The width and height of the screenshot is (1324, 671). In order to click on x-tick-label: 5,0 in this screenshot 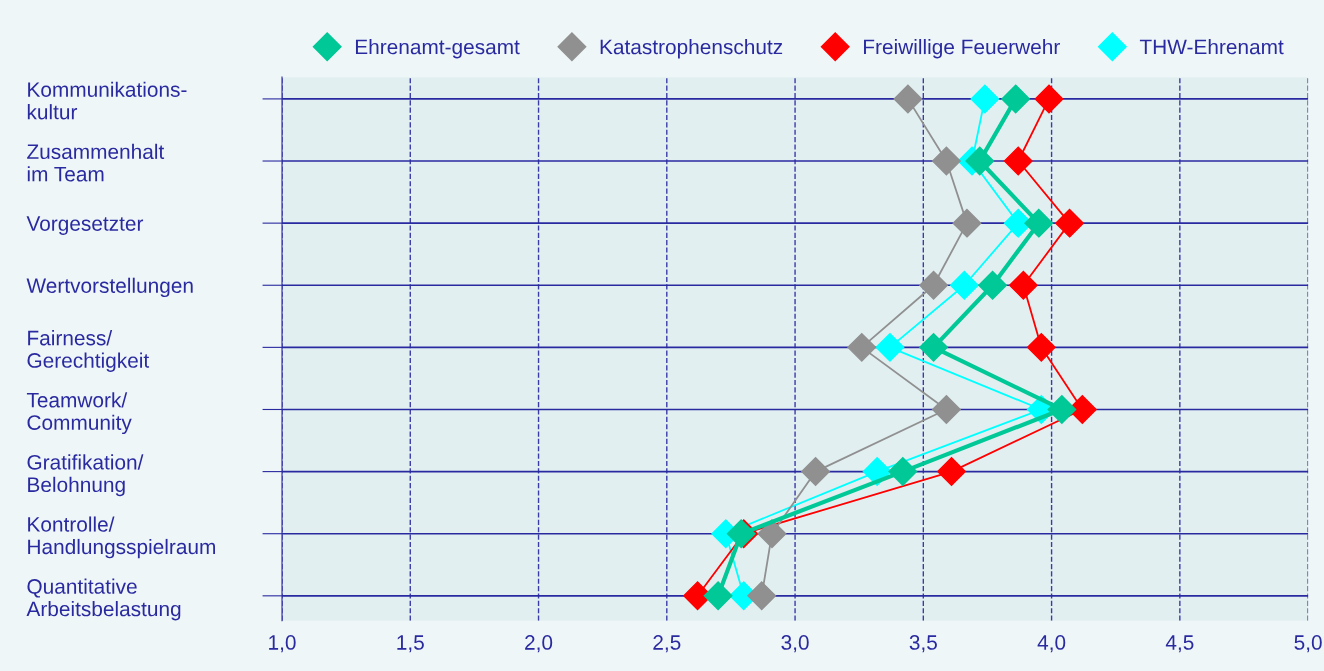, I will do `click(1308, 644)`.